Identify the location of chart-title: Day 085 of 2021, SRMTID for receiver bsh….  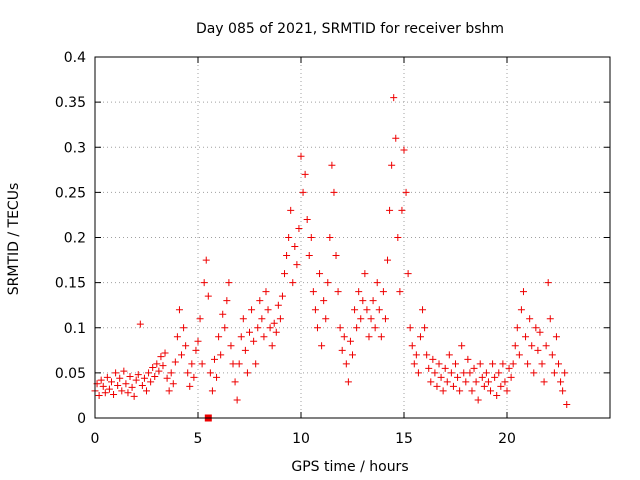
(350, 29).